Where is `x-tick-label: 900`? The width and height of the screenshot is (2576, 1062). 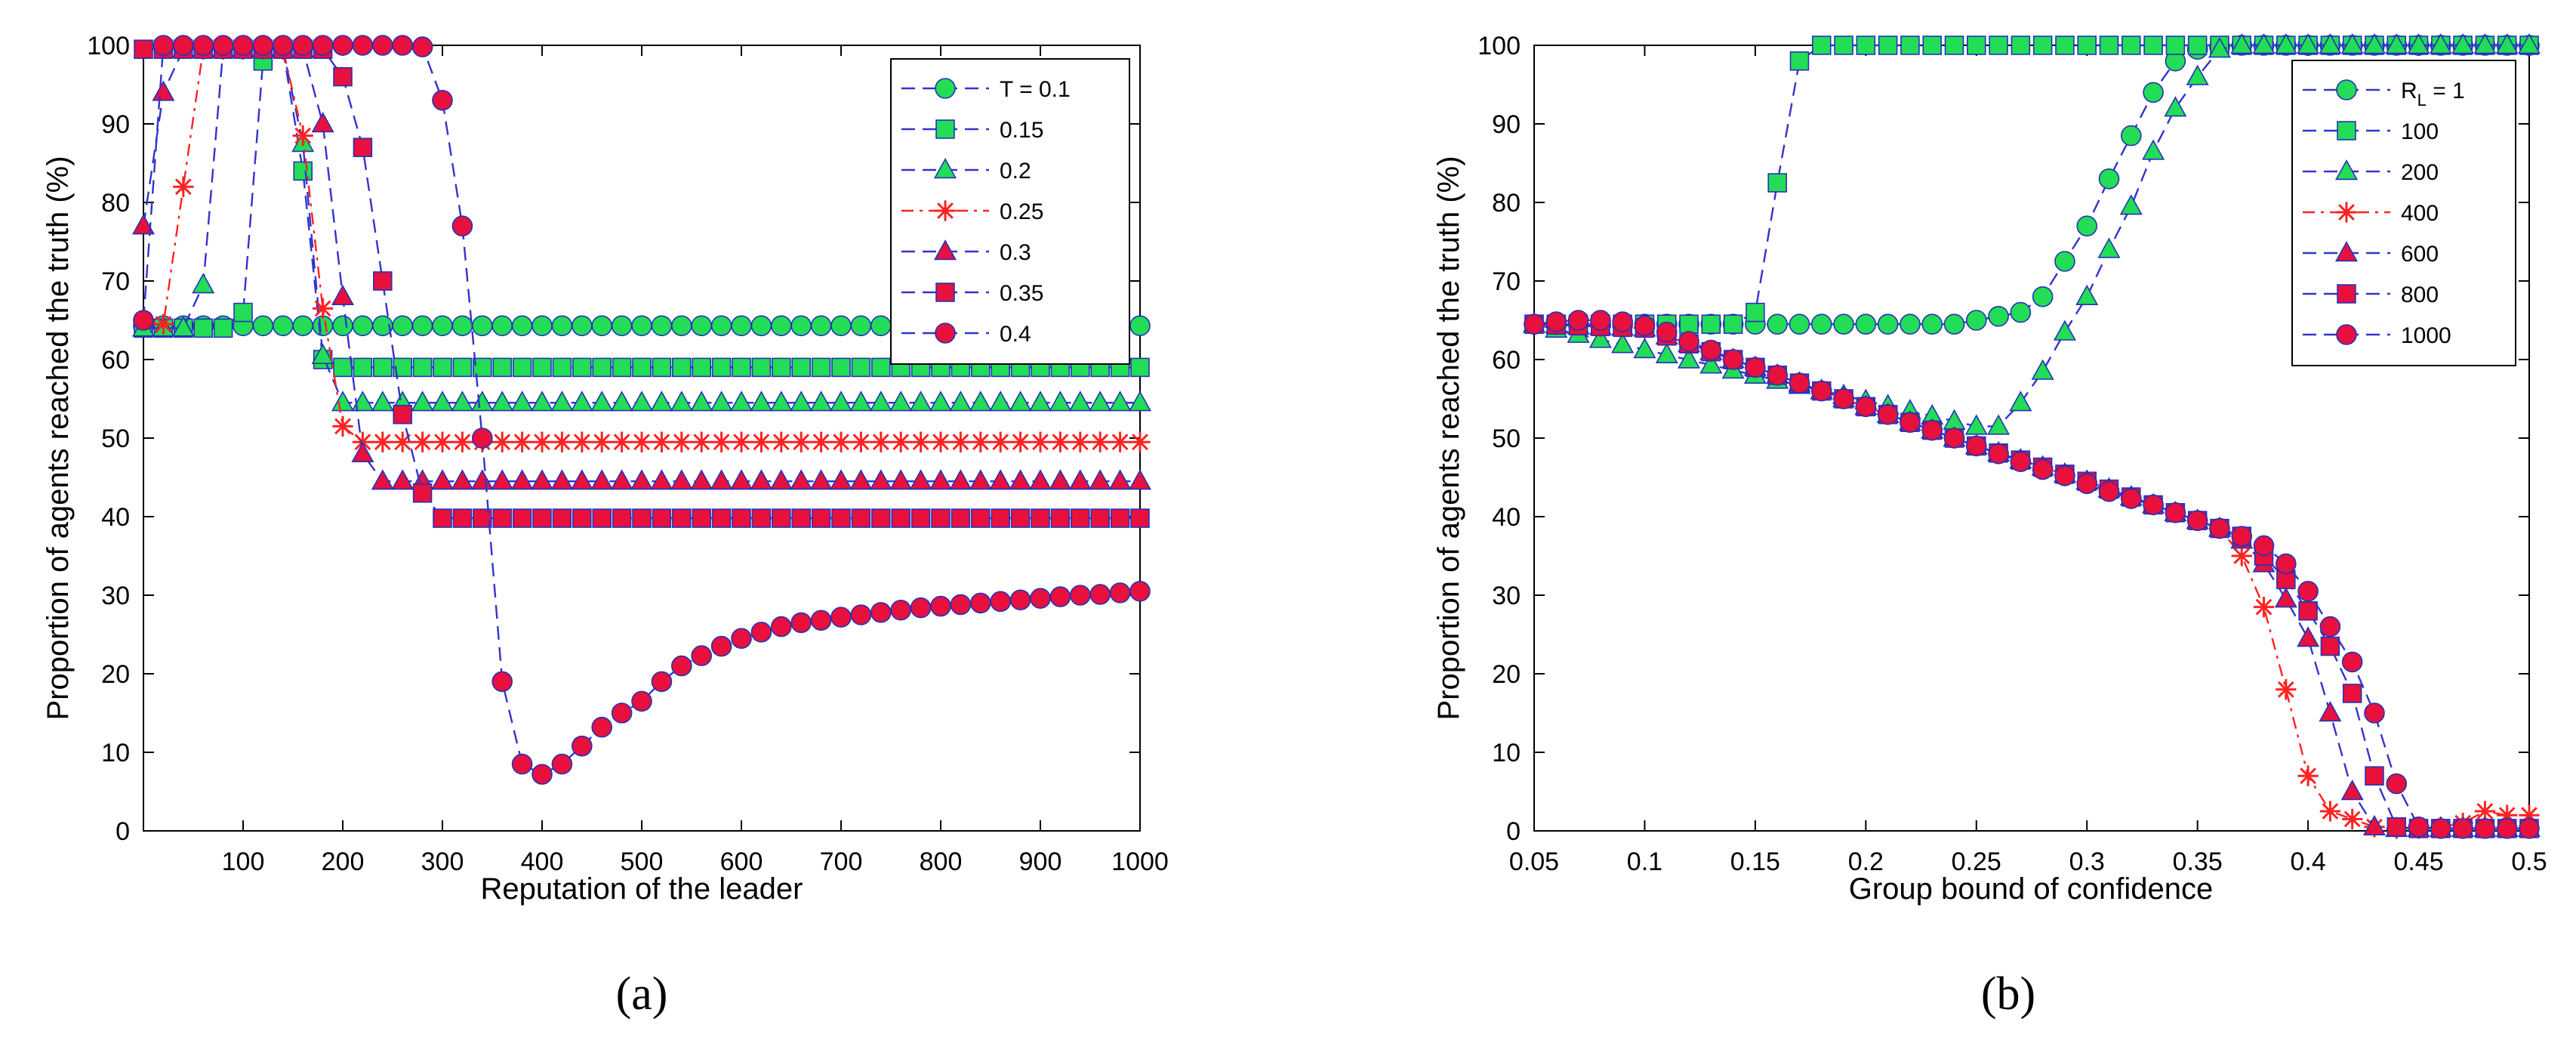
x-tick-label: 900 is located at coordinates (1040, 861).